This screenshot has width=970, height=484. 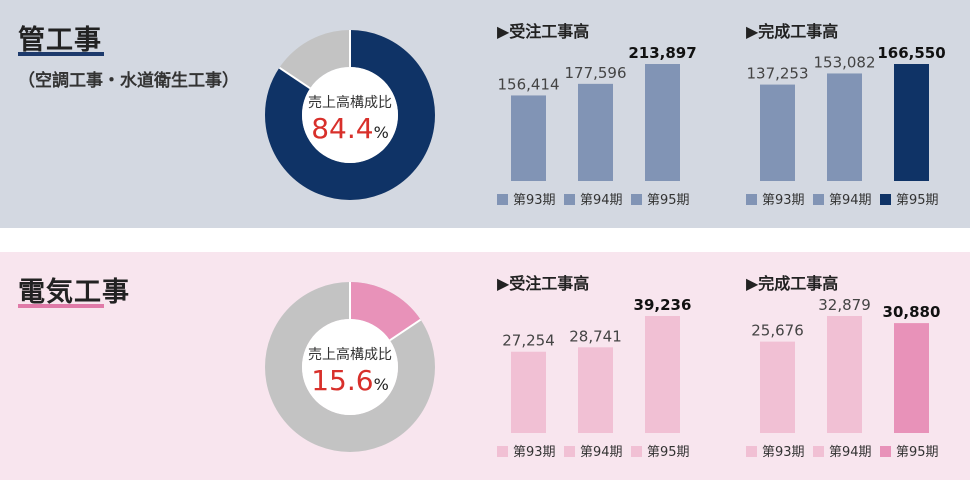 I want to click on bar-value-label: 32,879, so click(x=844, y=305).